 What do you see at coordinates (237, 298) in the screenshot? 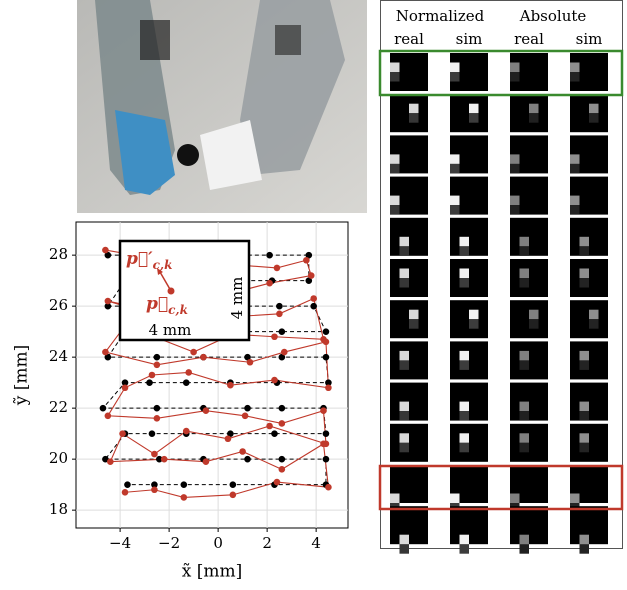
I see `inset-height-label: 4 mm` at bounding box center [237, 298].